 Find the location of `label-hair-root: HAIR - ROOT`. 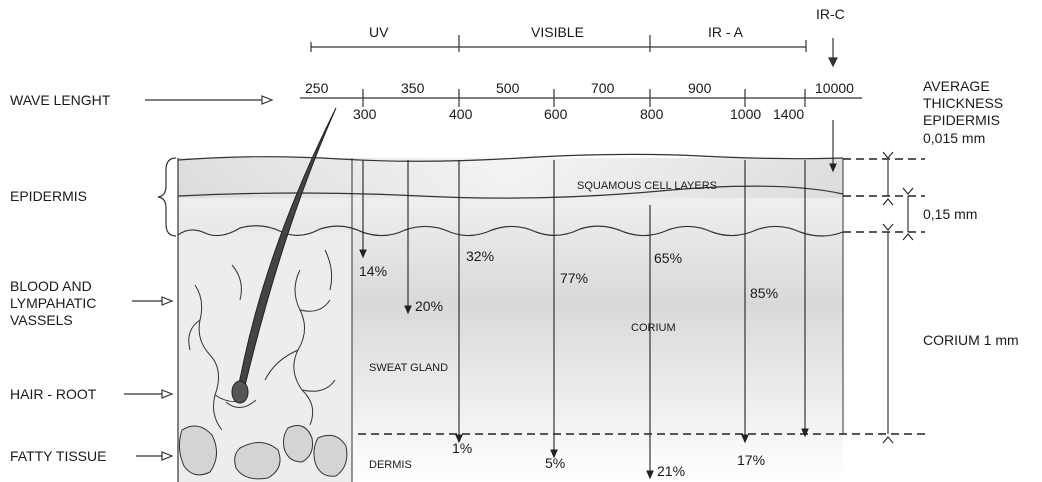

label-hair-root: HAIR - ROOT is located at coordinates (53, 394).